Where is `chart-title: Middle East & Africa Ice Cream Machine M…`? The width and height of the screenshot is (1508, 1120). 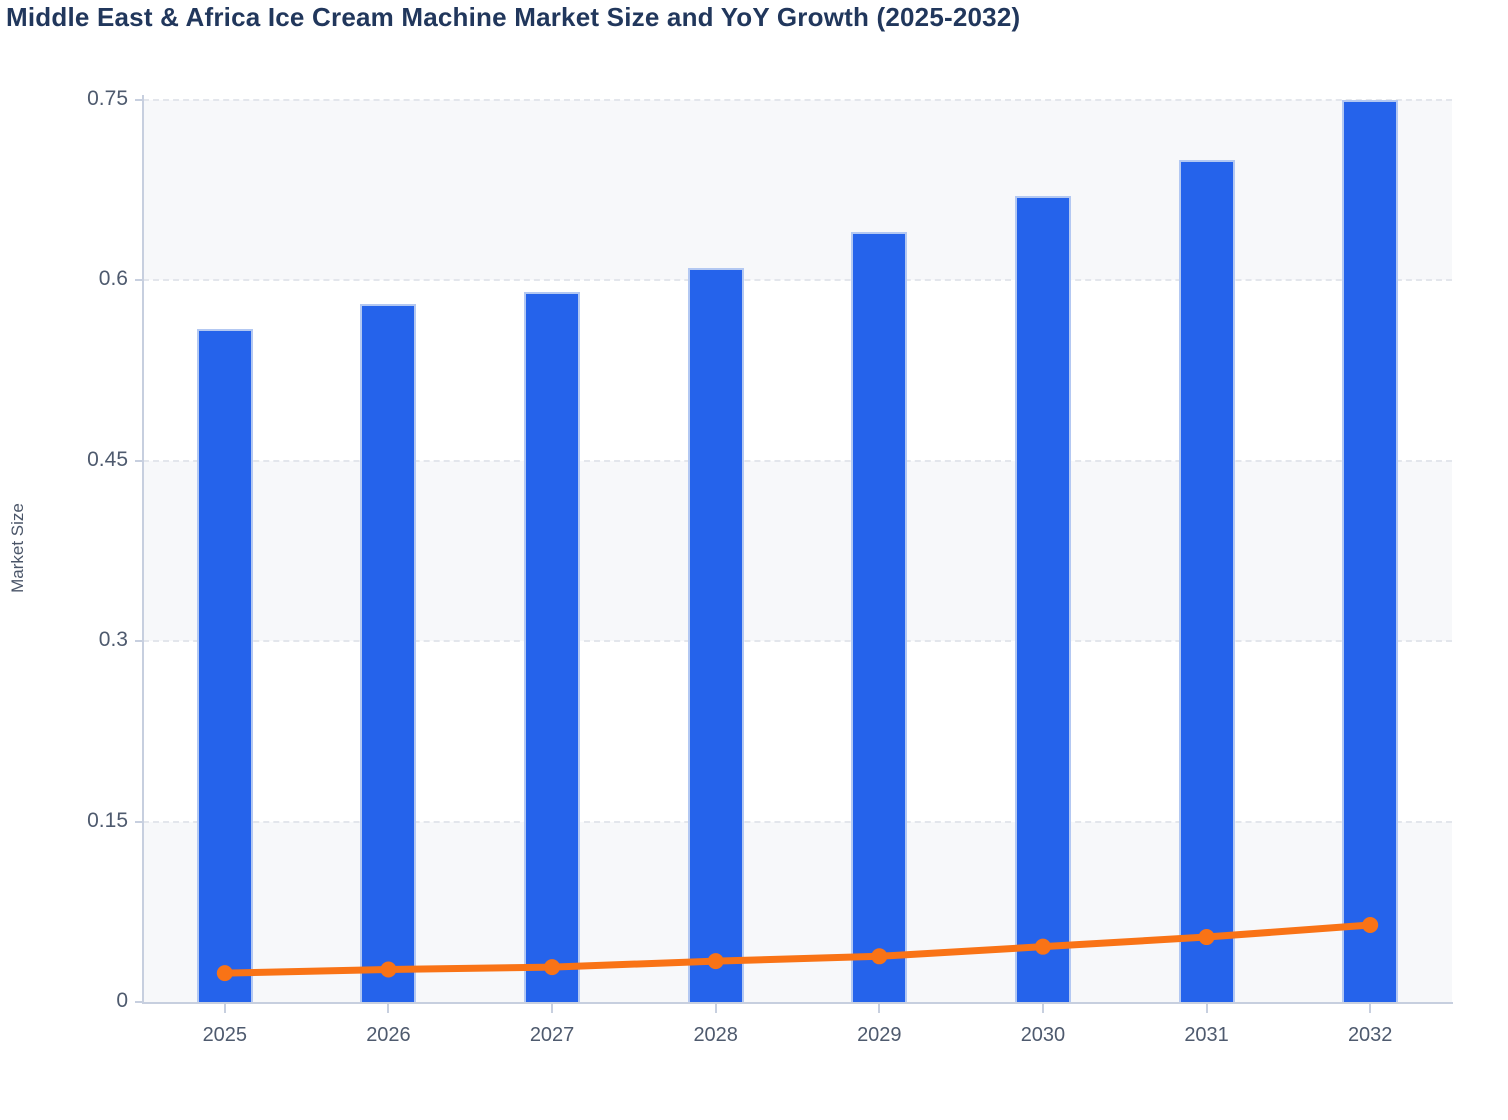 chart-title: Middle East & Africa Ice Cream Machine M… is located at coordinates (513, 17).